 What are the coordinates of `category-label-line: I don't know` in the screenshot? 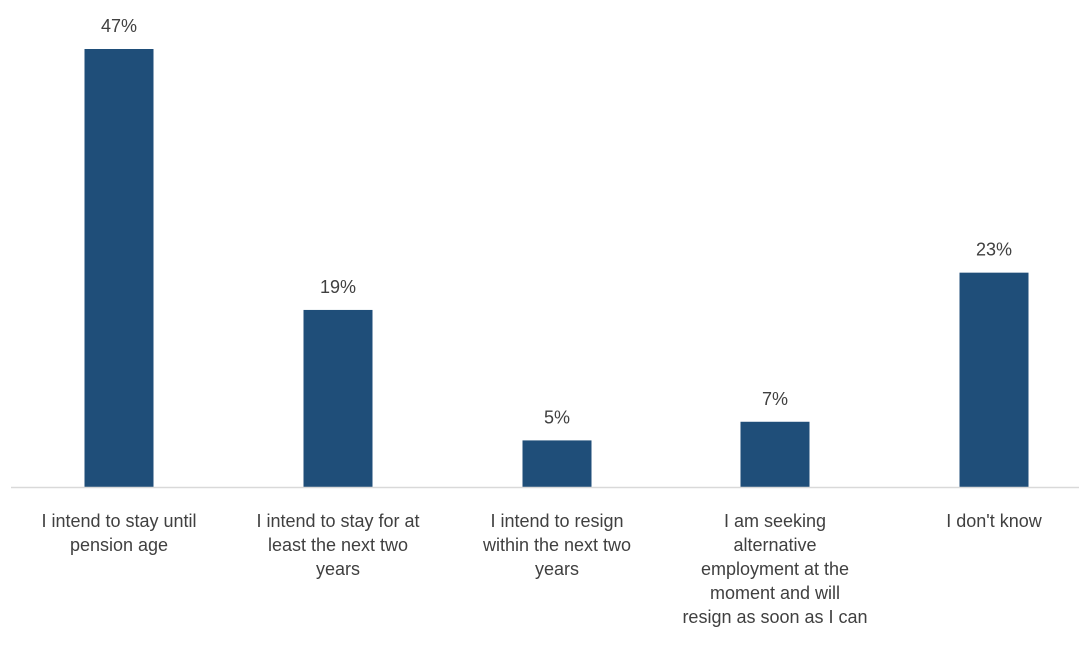 It's located at (994, 521).